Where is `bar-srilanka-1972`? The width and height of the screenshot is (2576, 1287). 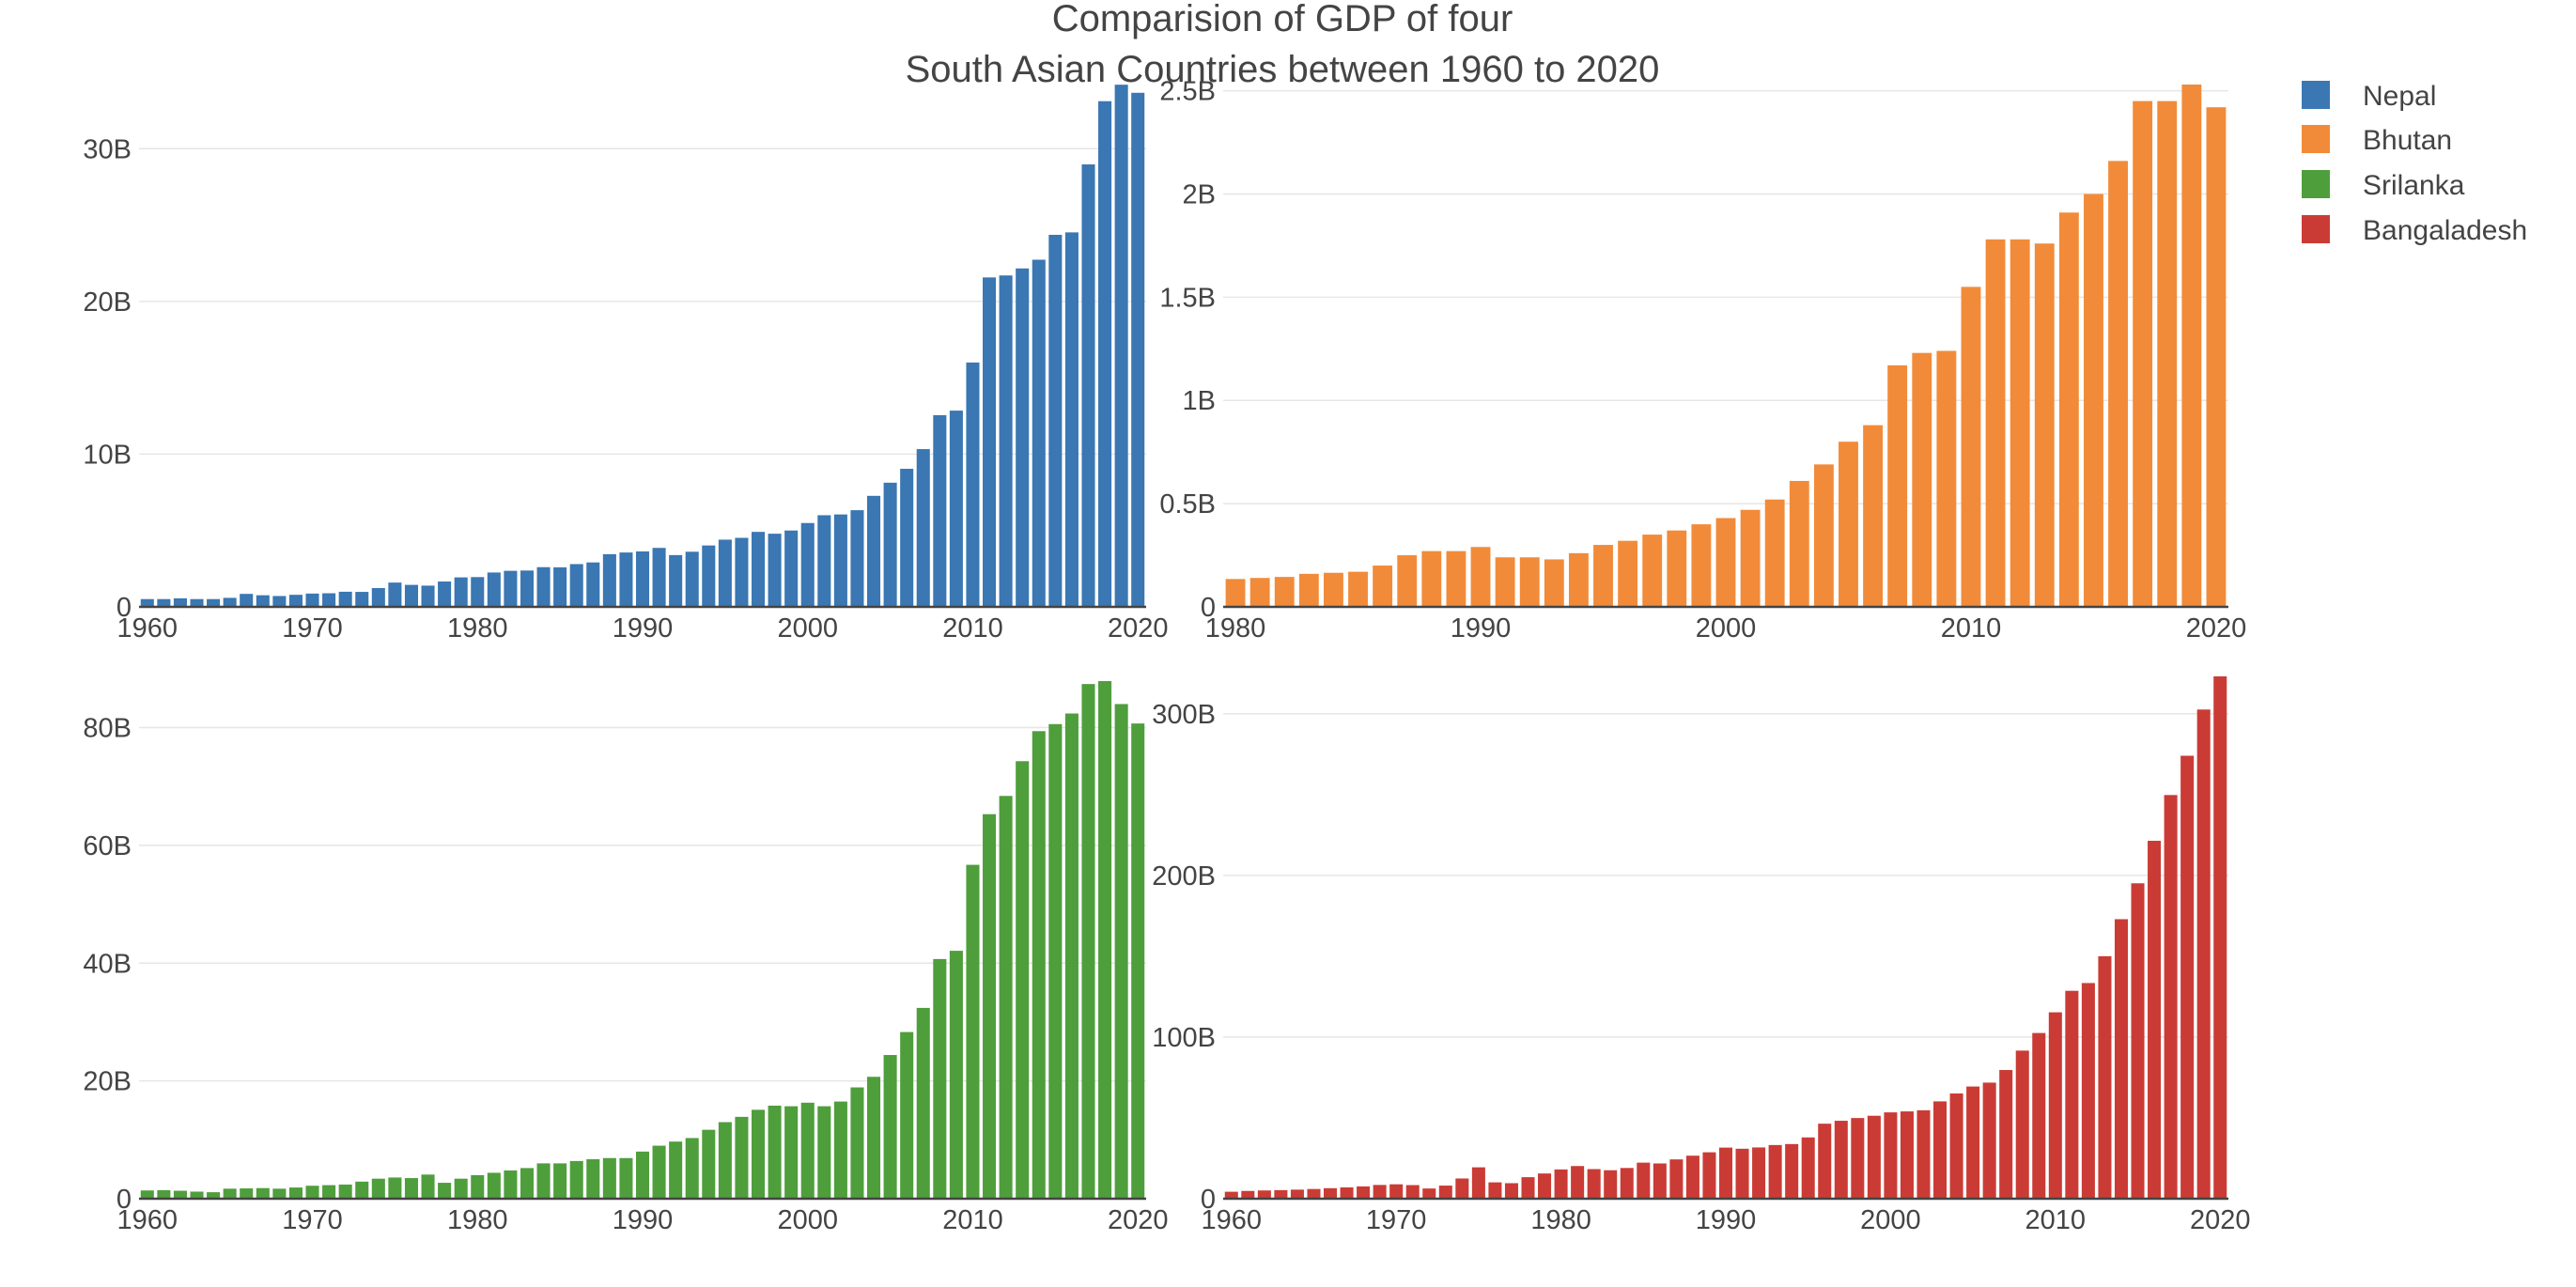 bar-srilanka-1972 is located at coordinates (345, 1191).